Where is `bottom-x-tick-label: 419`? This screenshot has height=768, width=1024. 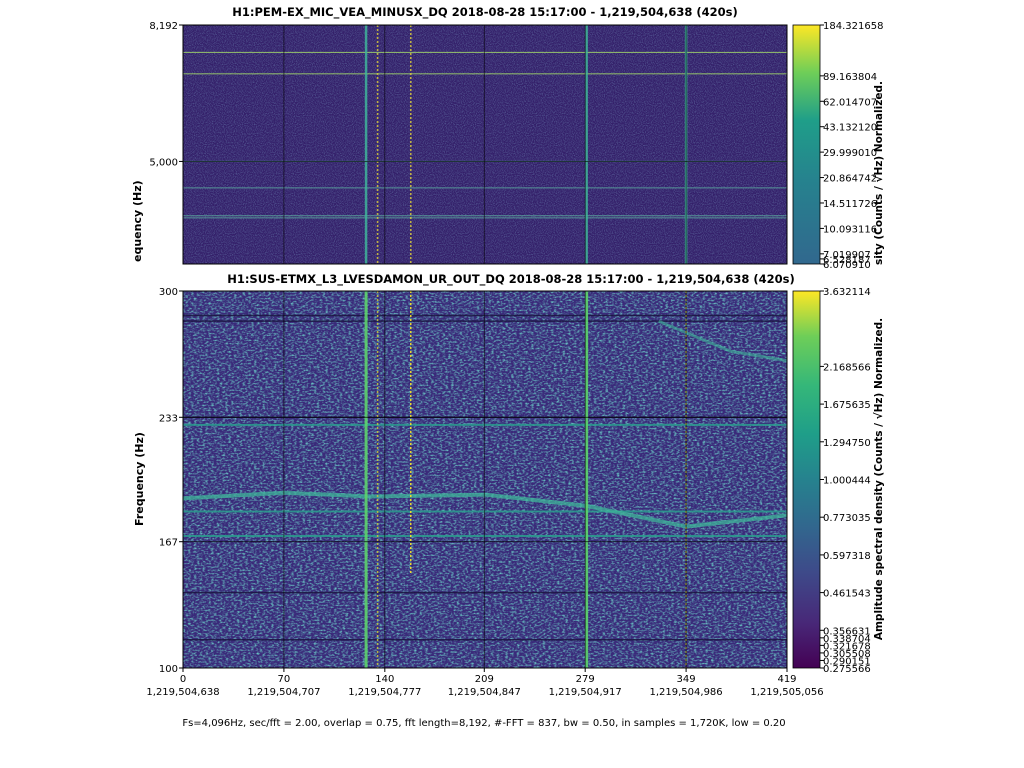 bottom-x-tick-label: 419 is located at coordinates (786, 679).